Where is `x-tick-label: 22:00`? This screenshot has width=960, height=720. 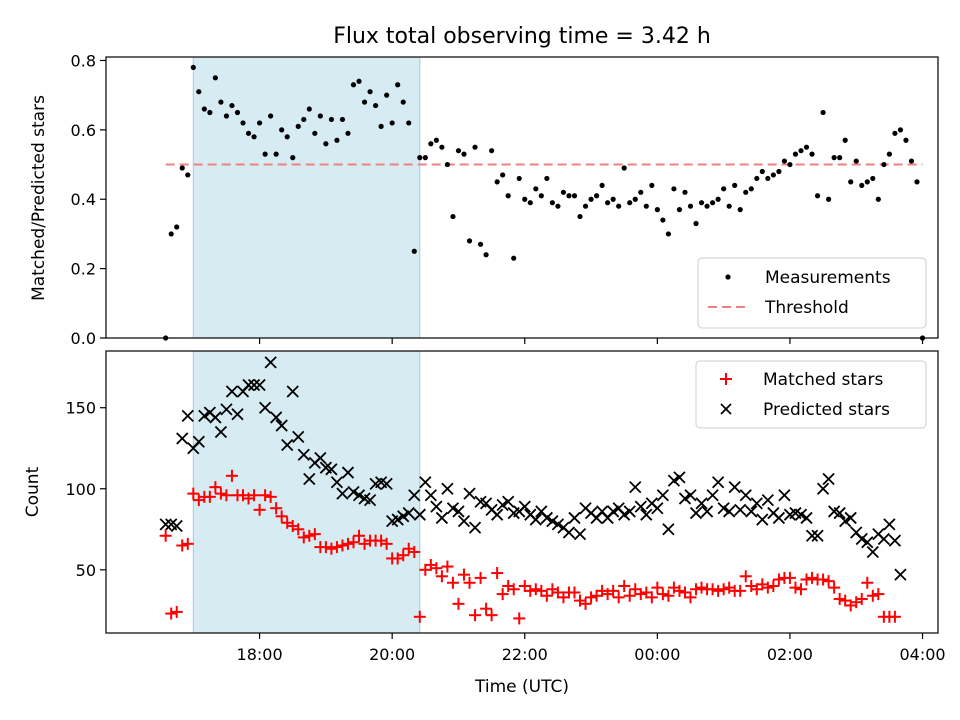 x-tick-label: 22:00 is located at coordinates (525, 654).